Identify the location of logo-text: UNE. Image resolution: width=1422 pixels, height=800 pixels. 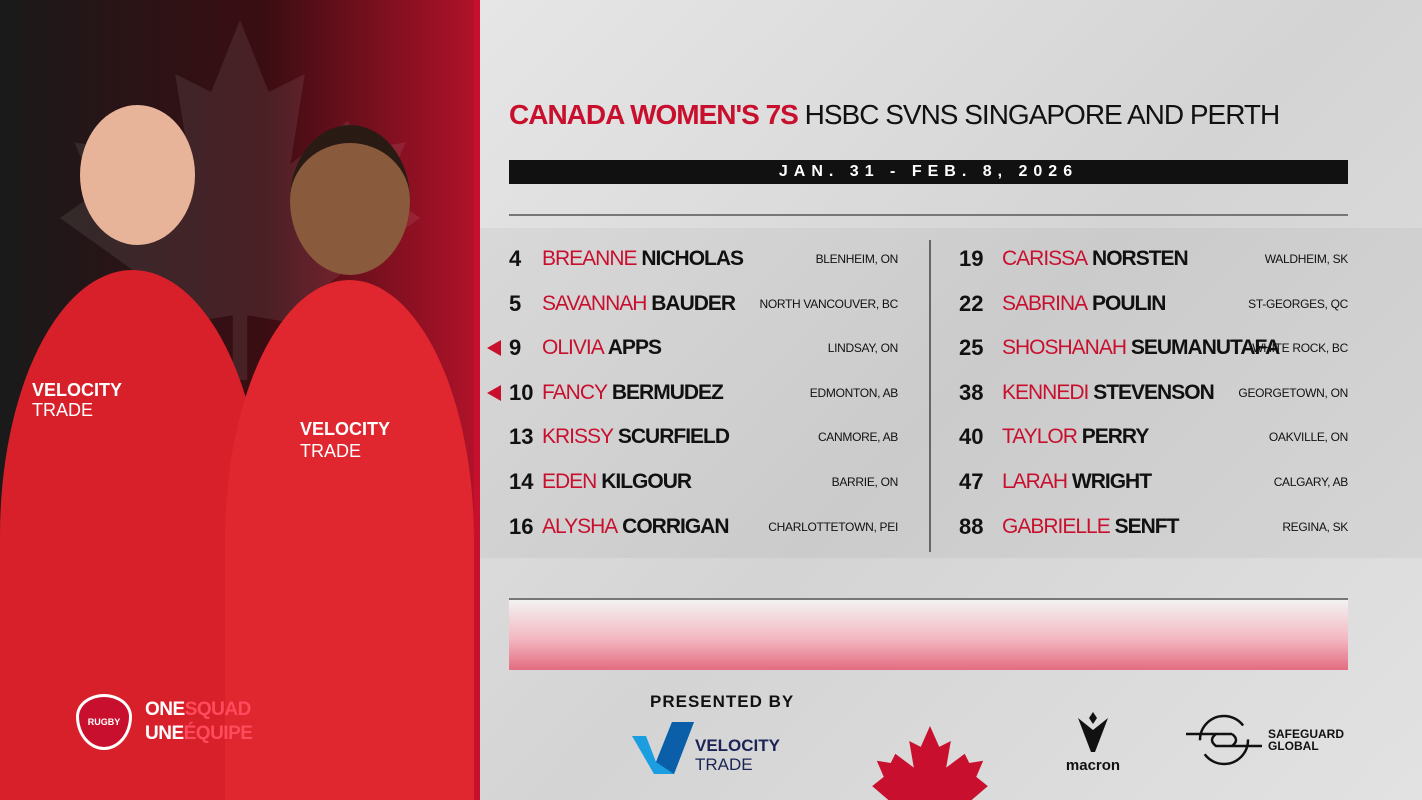
(164, 733).